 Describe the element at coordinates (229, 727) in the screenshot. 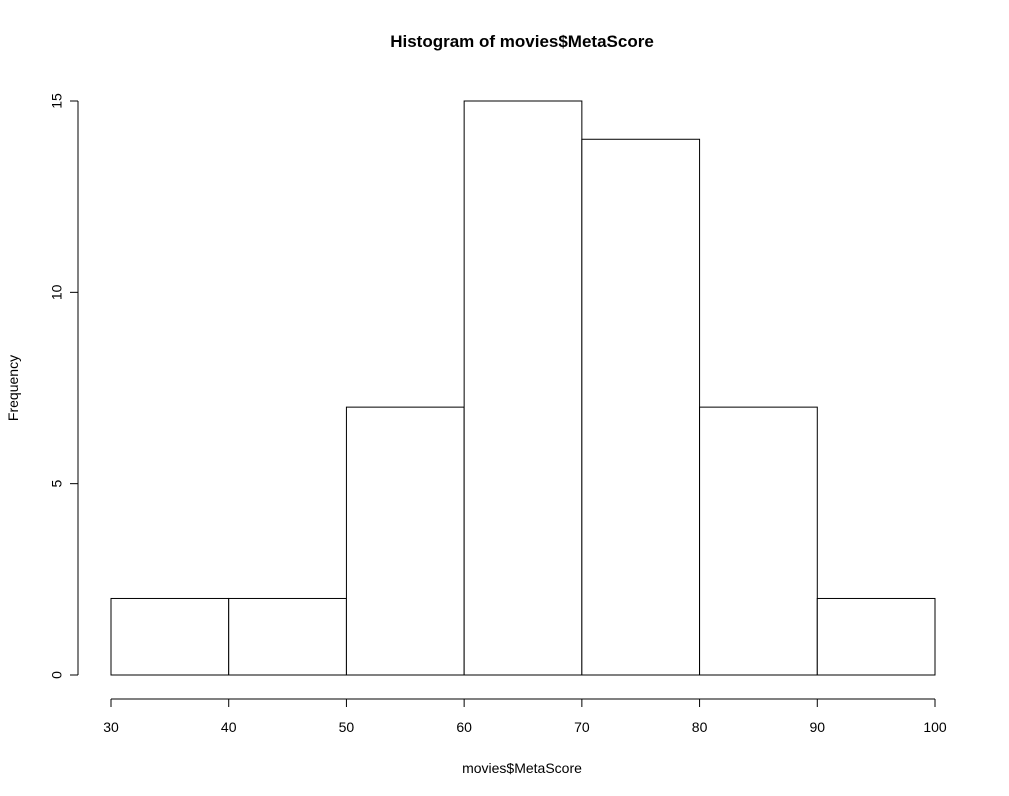

I see `x-tick-label: 40` at that location.